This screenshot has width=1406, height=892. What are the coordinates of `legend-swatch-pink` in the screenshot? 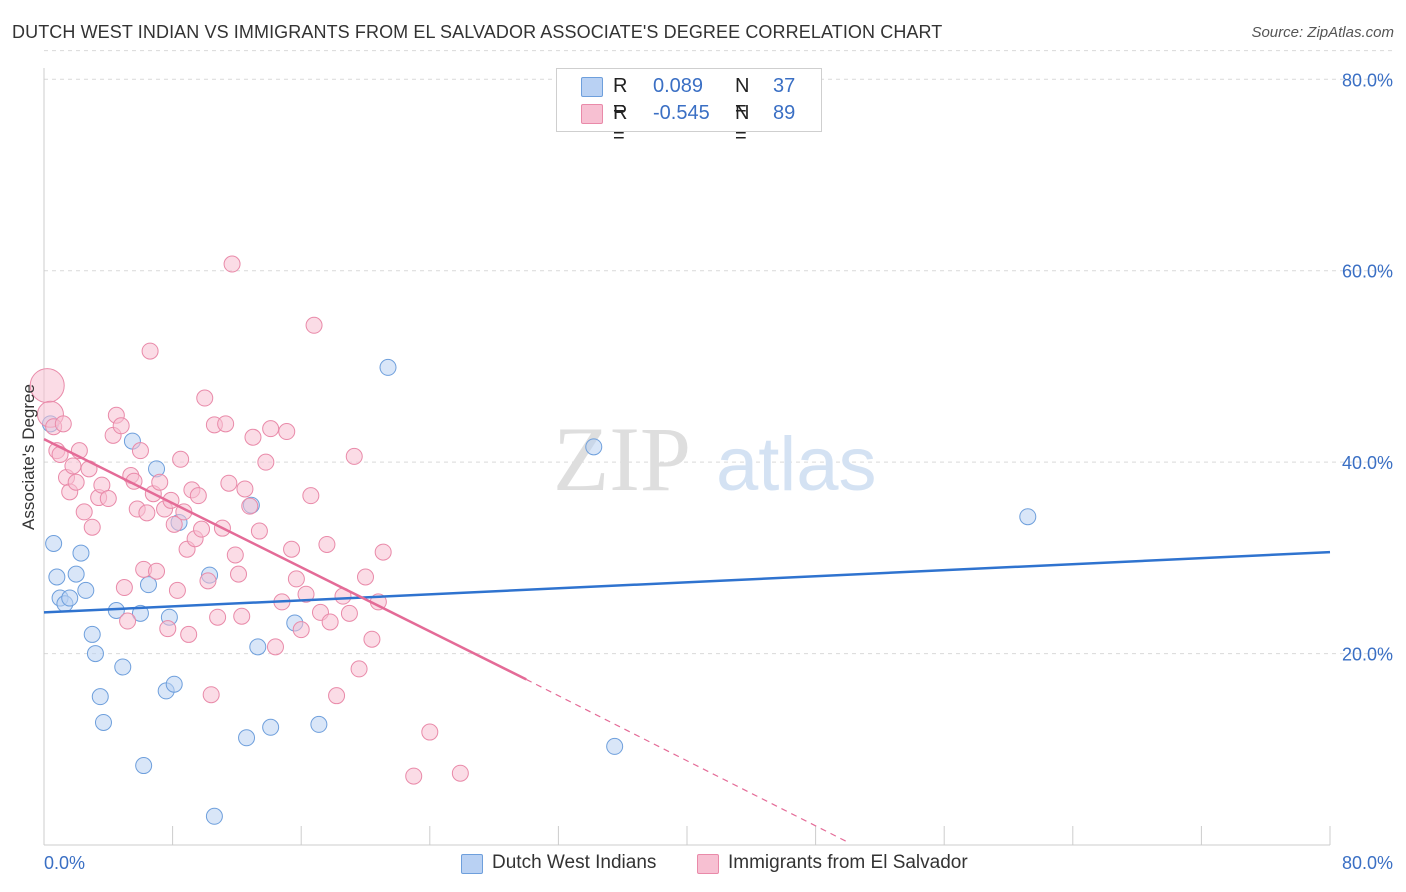 It's located at (592, 114).